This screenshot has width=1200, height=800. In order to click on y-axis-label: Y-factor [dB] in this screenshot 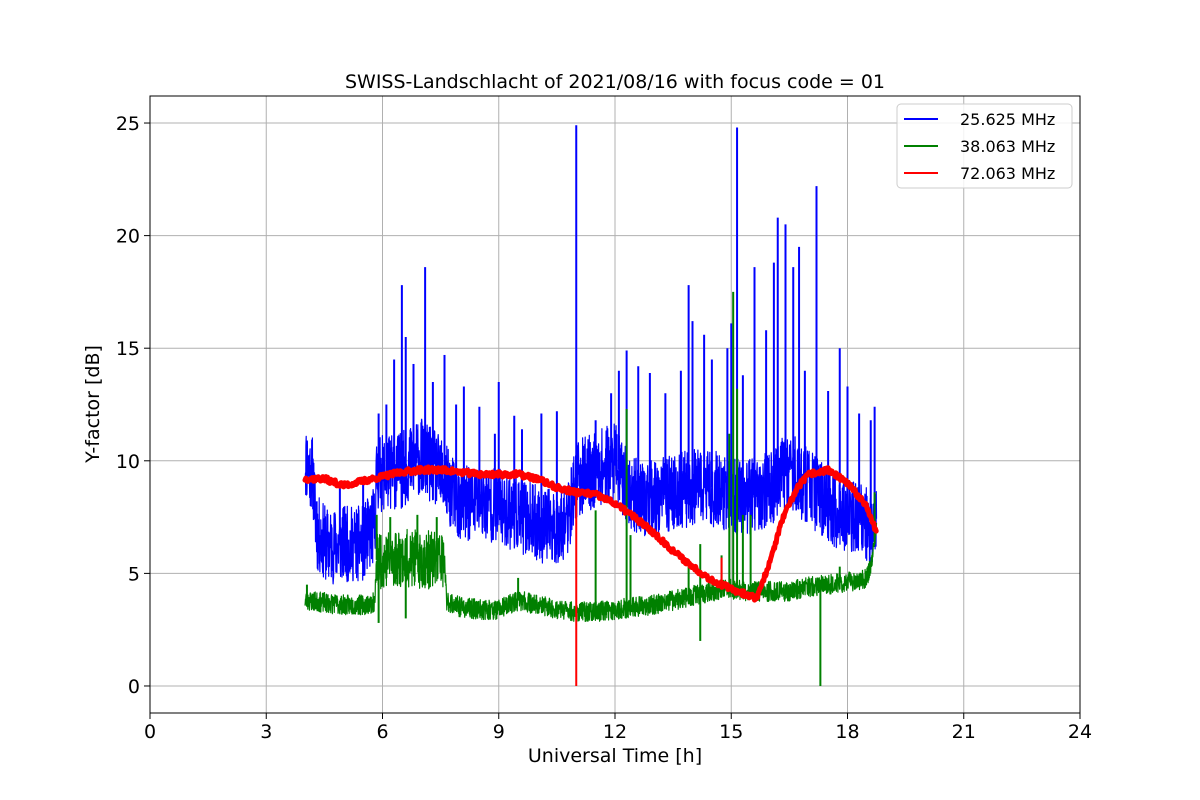, I will do `click(93, 404)`.